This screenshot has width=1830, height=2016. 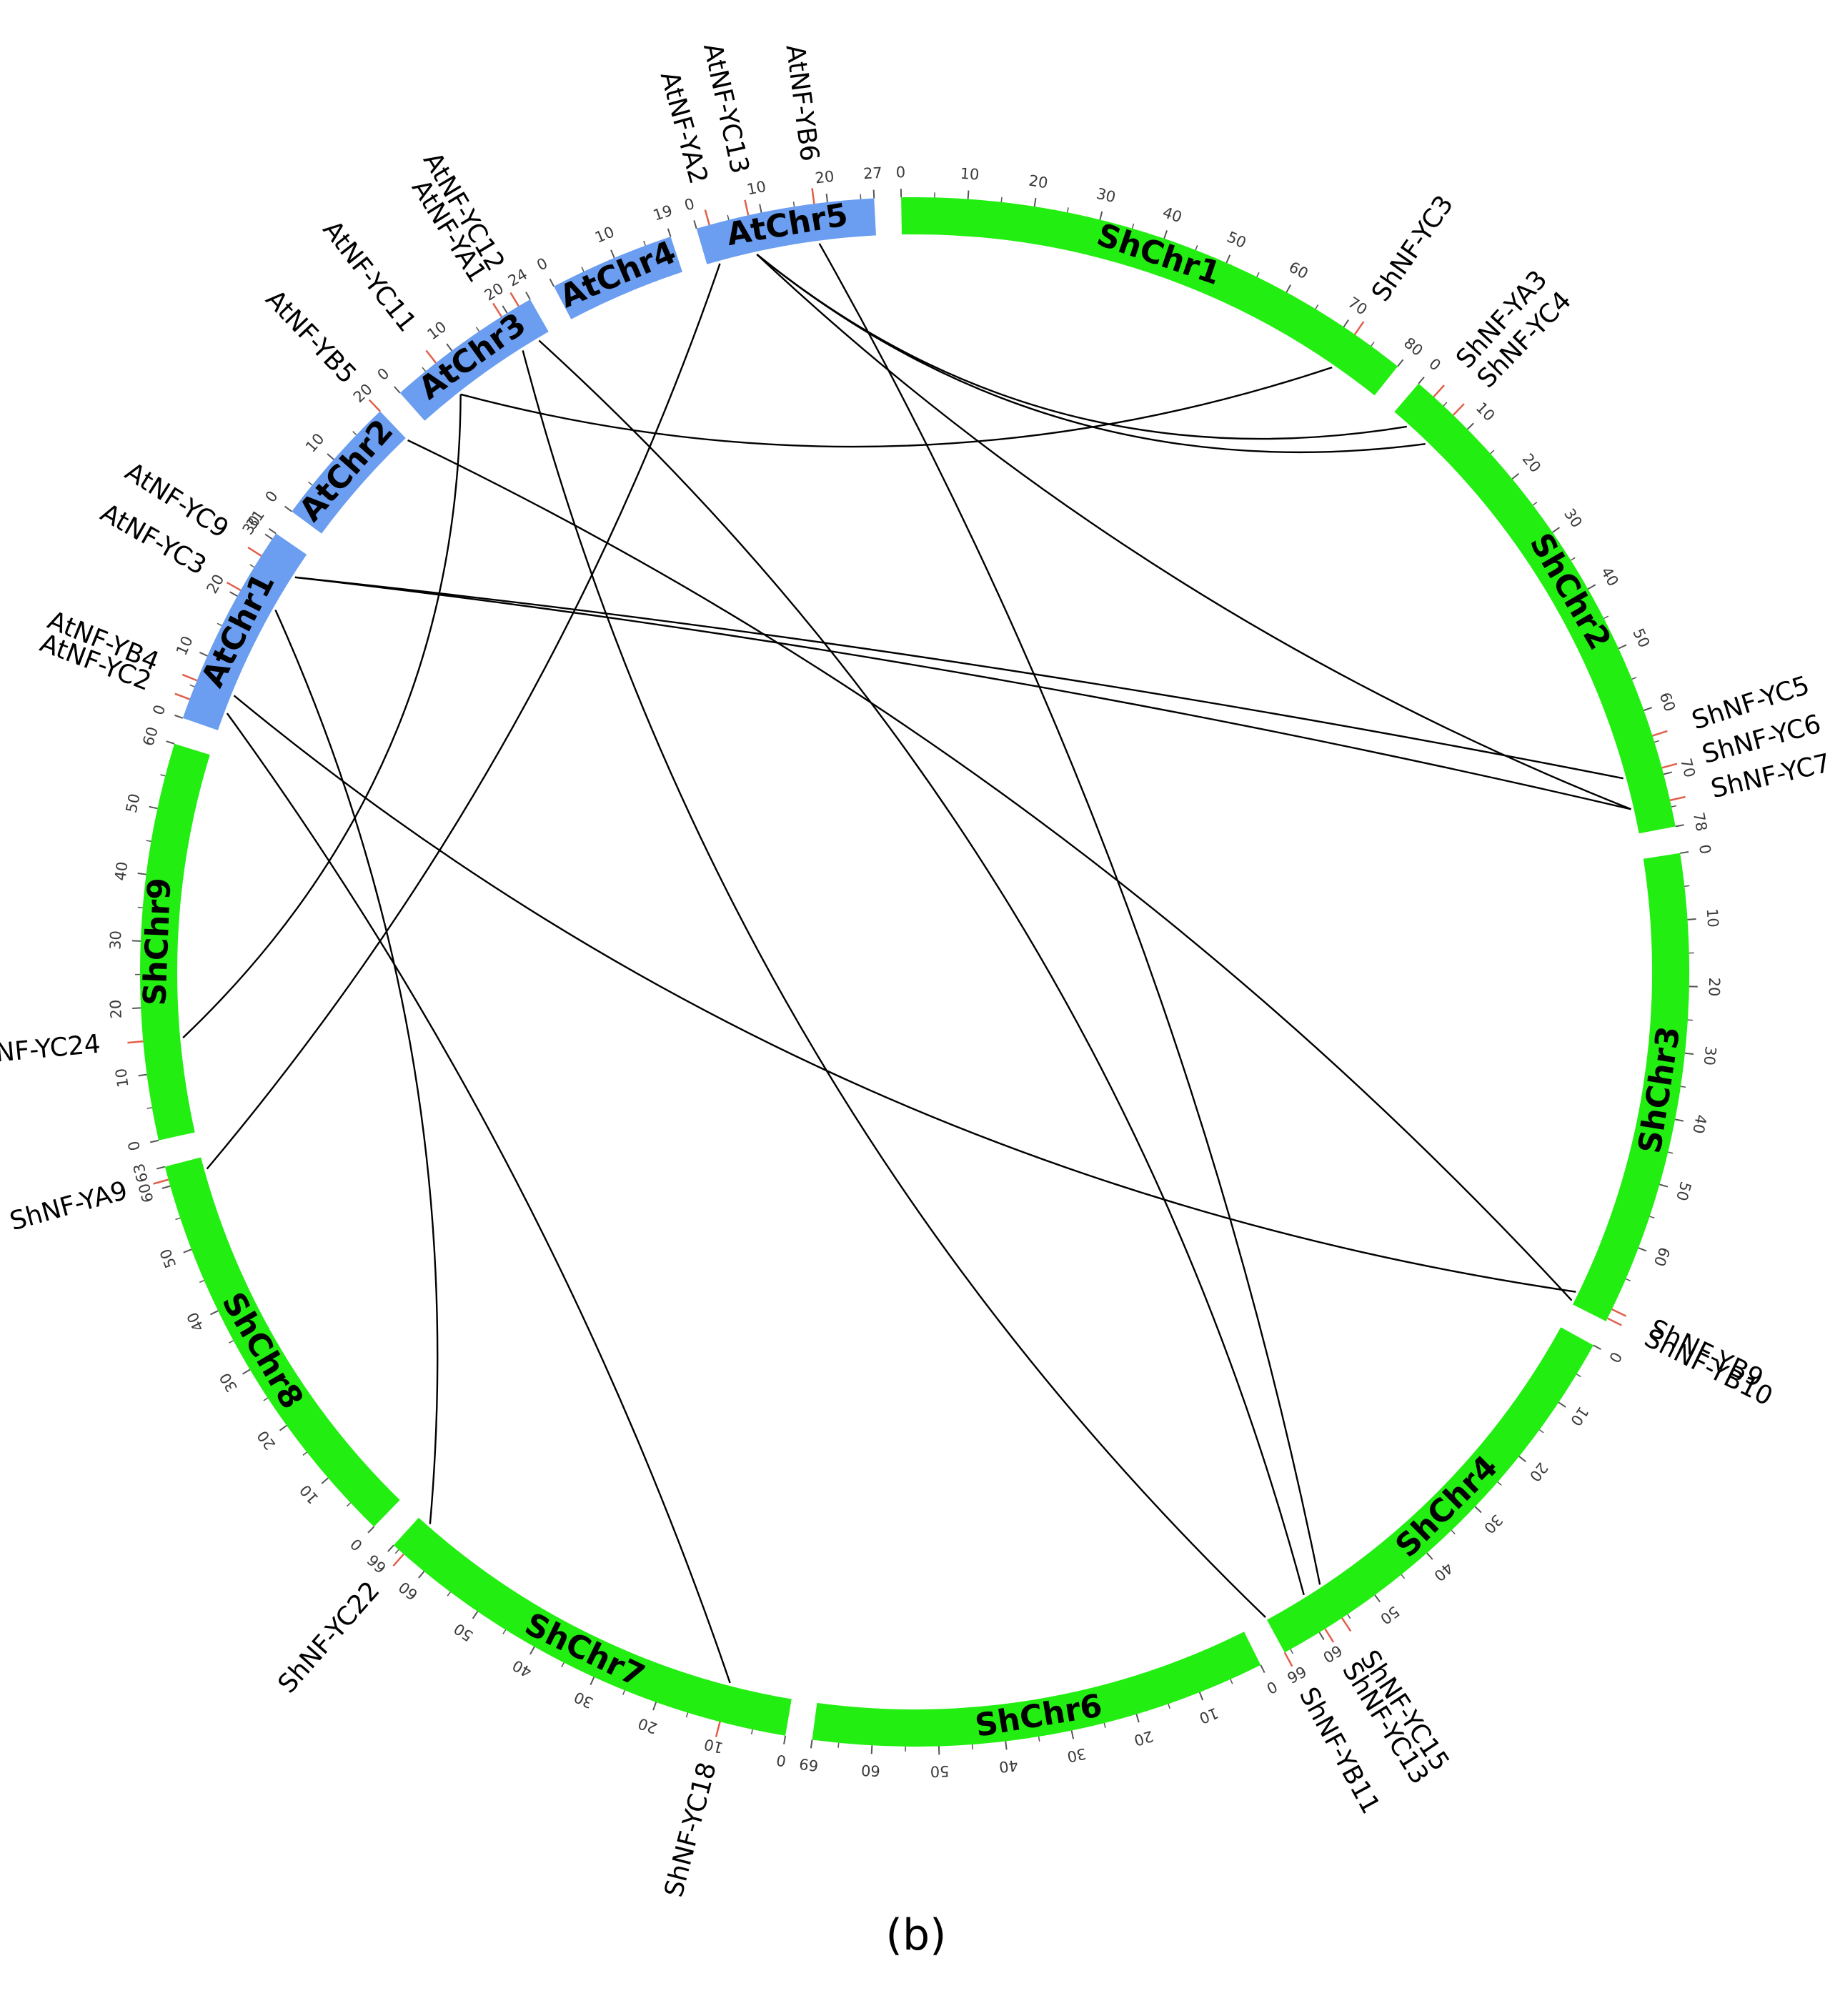 I want to click on chromosome-label-atchr4: AtChr4, so click(x=618, y=274).